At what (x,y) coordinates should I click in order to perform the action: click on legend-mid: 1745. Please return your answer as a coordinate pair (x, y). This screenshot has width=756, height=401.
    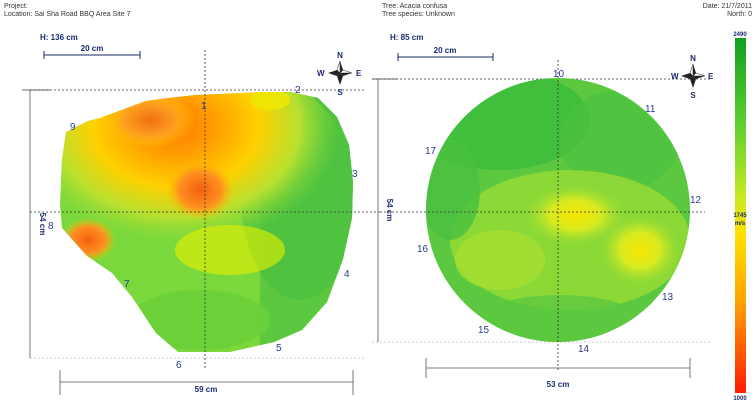
    Looking at the image, I should click on (740, 216).